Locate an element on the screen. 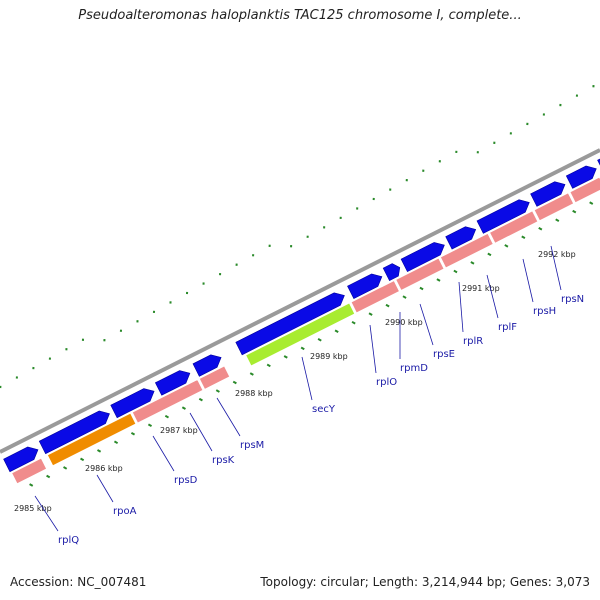  gene-label: rpsD is located at coordinates (186, 480).